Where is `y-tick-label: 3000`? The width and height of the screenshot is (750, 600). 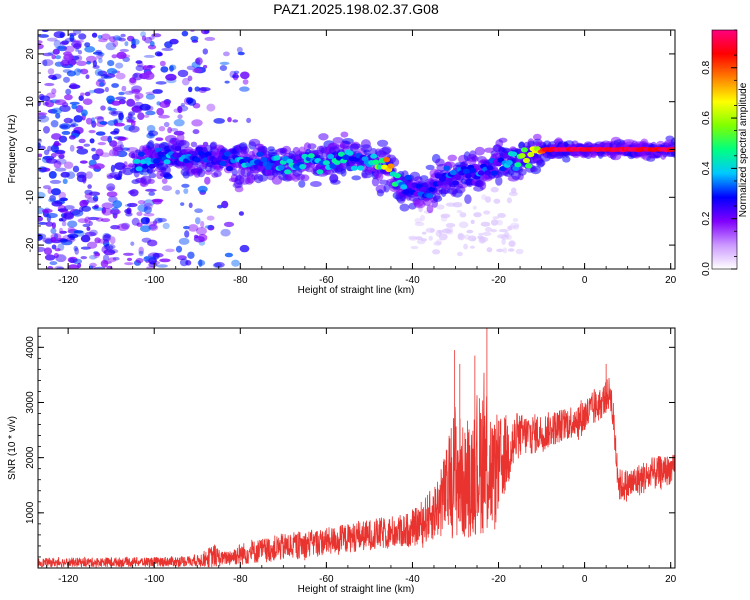
y-tick-label: 3000 is located at coordinates (30, 402).